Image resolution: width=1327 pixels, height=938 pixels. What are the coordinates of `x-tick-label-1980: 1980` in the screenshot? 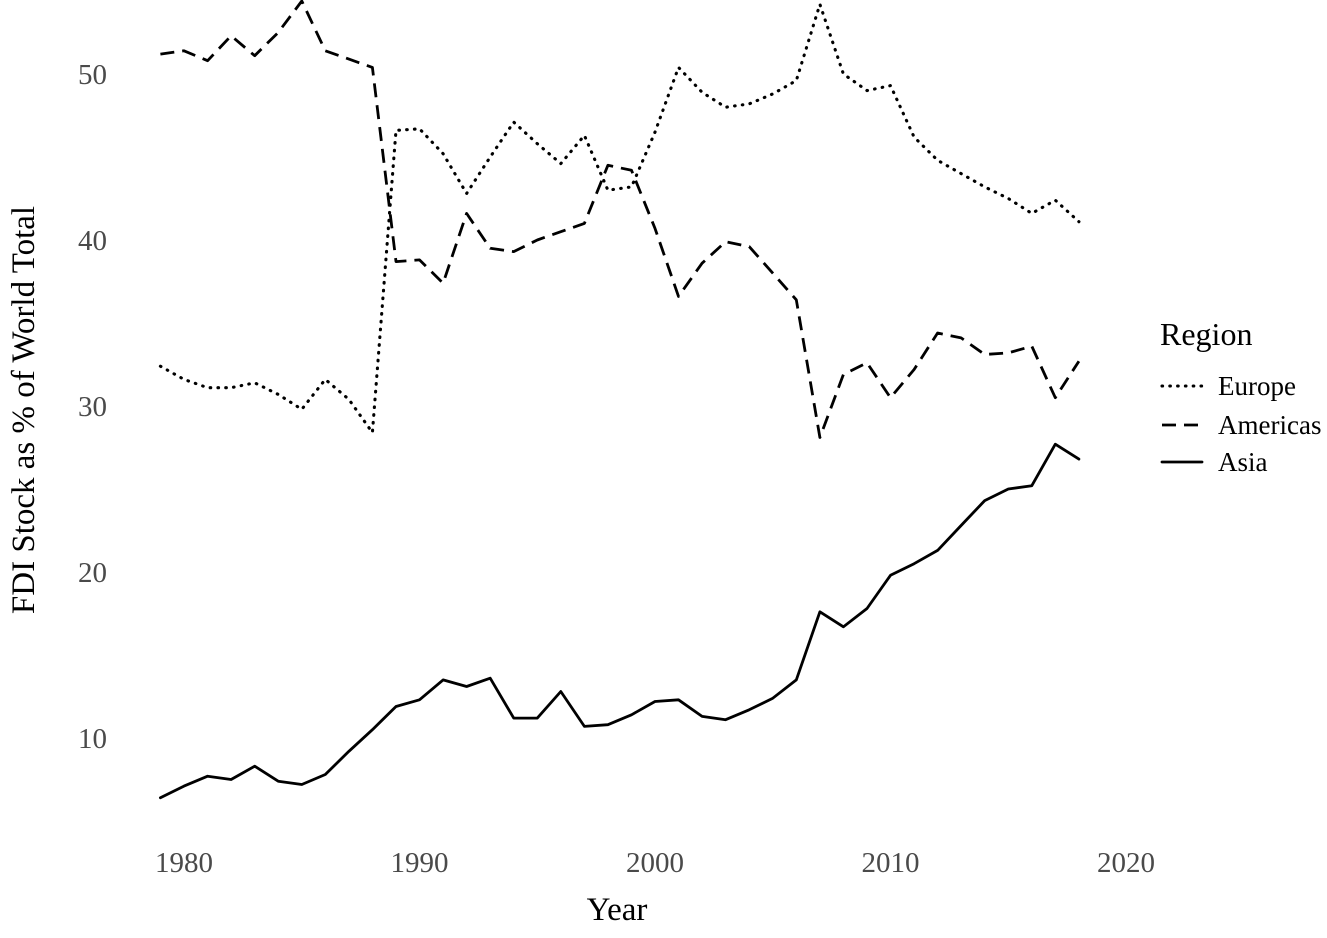 It's located at (184, 863).